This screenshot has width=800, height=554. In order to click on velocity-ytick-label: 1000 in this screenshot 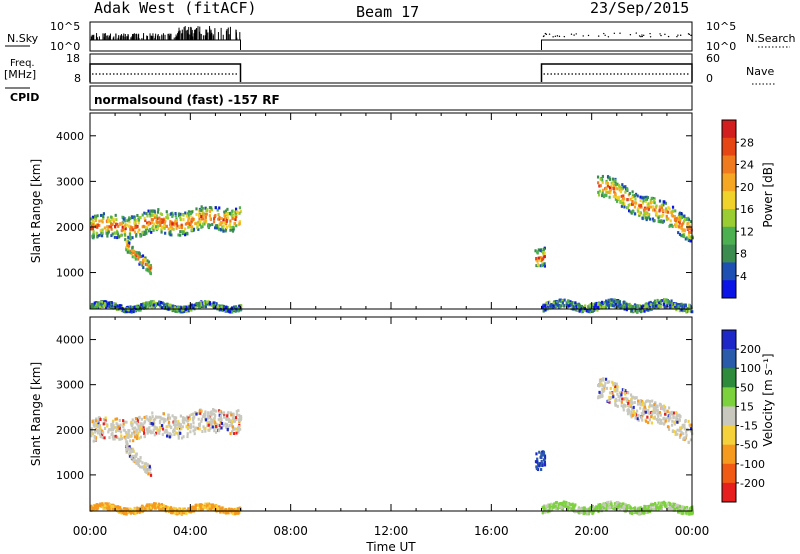, I will do `click(70, 475)`.